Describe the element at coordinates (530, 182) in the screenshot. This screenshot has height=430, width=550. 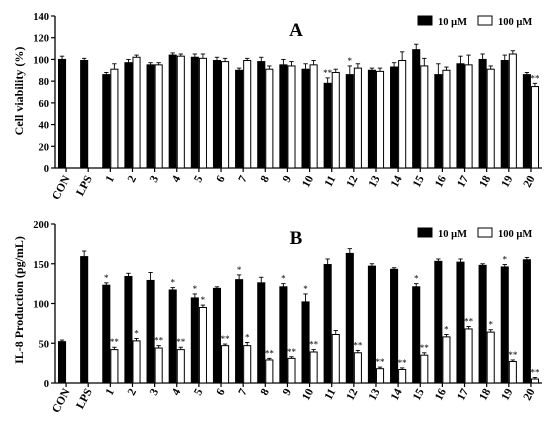
I see `panel-a-category-label: 20` at that location.